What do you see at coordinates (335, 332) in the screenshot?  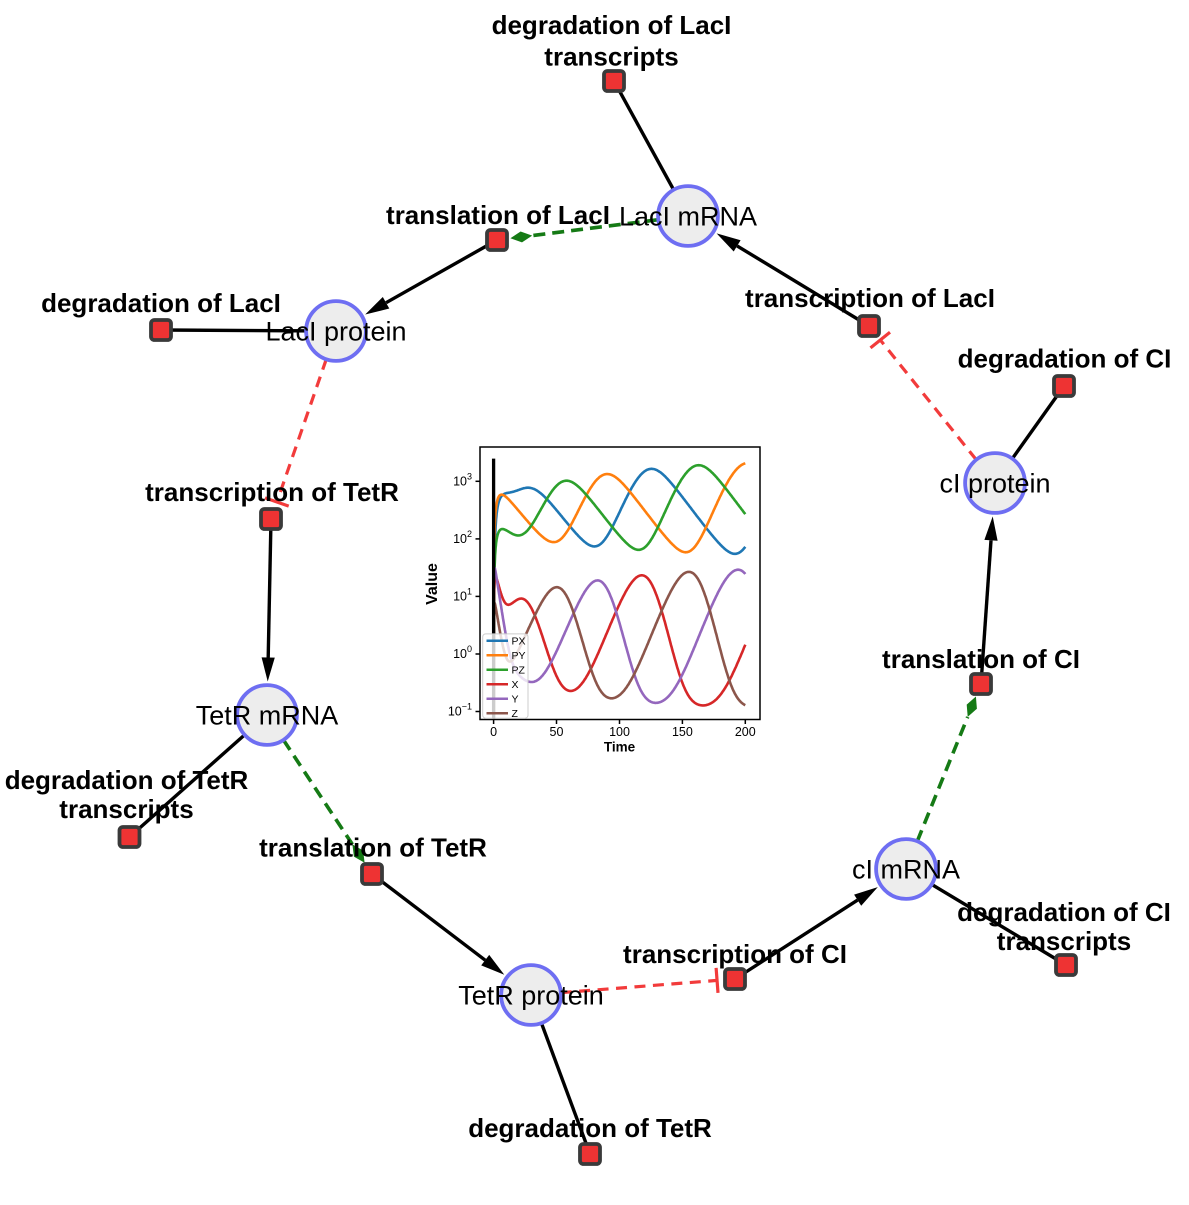 I see `svg-text: LacI protein` at bounding box center [335, 332].